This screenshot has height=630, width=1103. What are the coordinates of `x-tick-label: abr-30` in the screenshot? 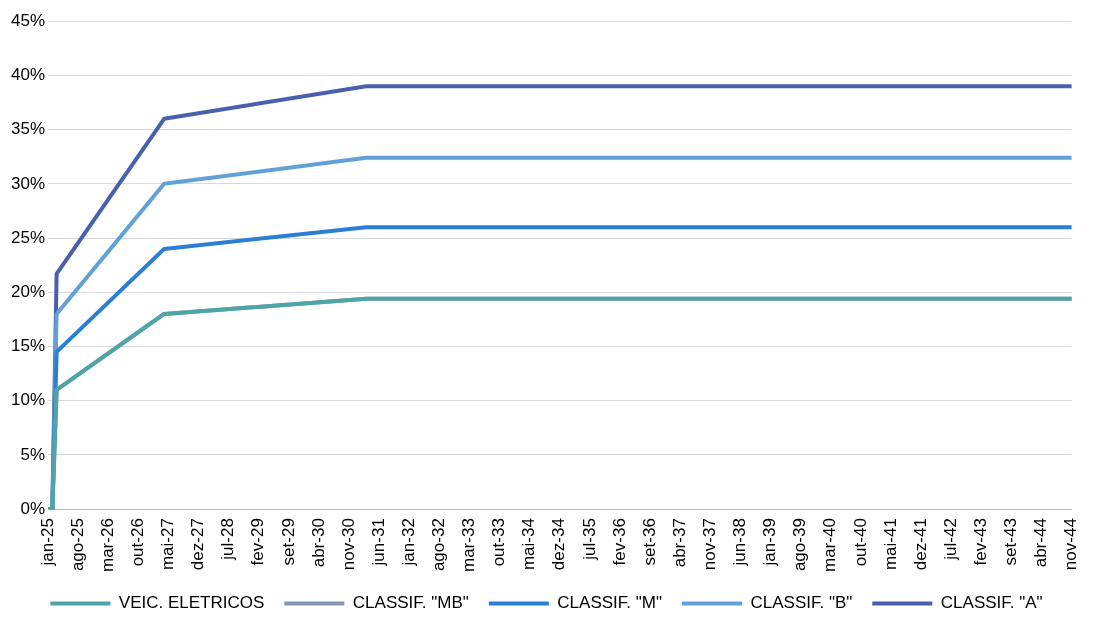 It's located at (318, 543).